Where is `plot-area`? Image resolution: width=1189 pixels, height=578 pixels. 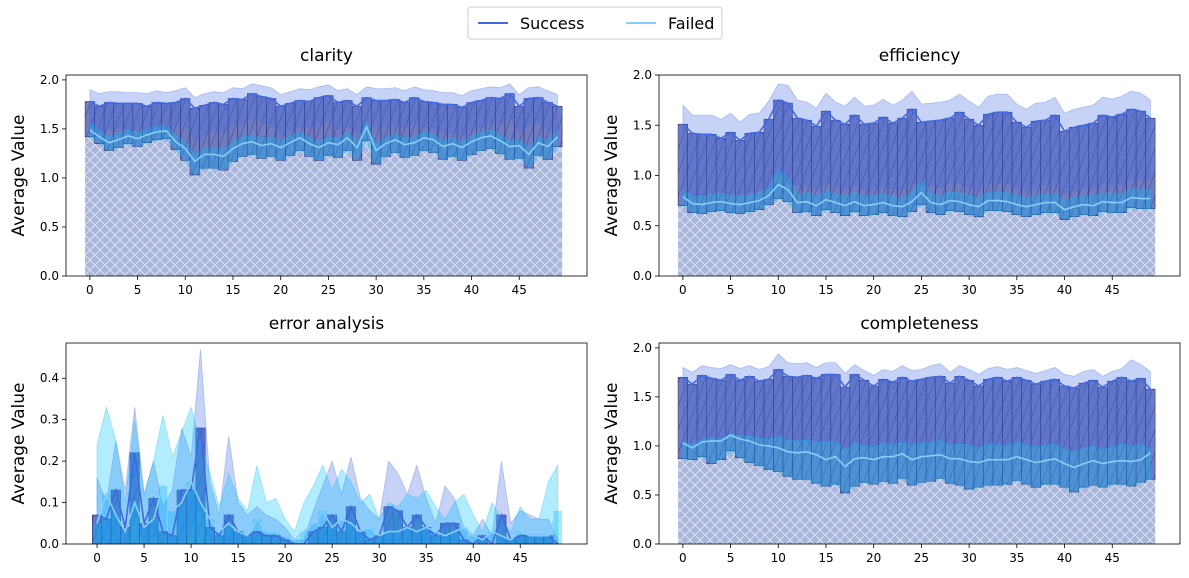
plot-area is located at coordinates (916, 448).